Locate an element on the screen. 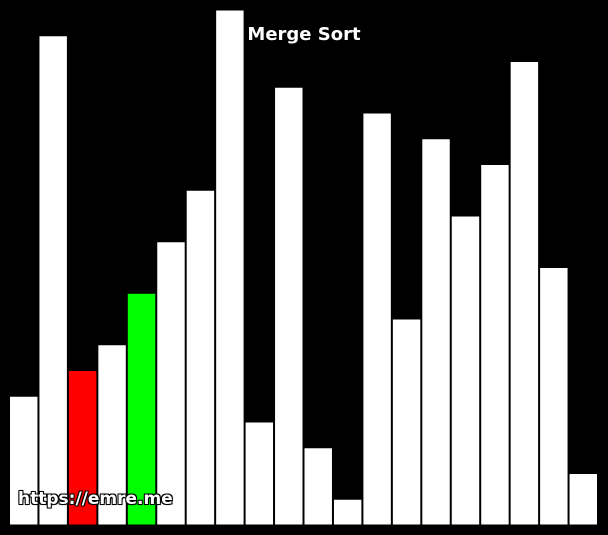 The width and height of the screenshot is (608, 535). watermark-text: https://emre.me is located at coordinates (95, 499).